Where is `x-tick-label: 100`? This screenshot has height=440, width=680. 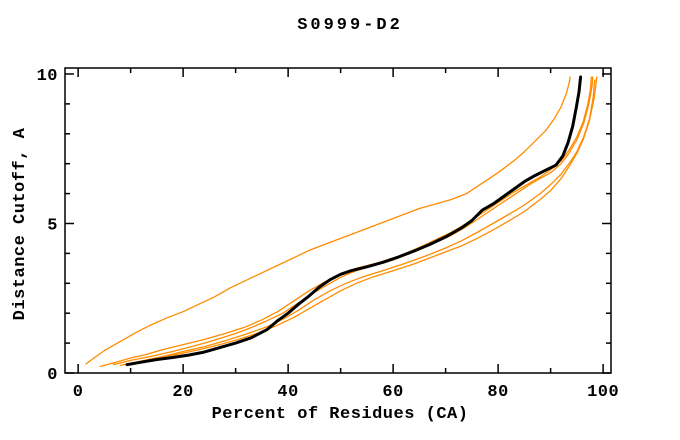 x-tick-label: 100 is located at coordinates (603, 392).